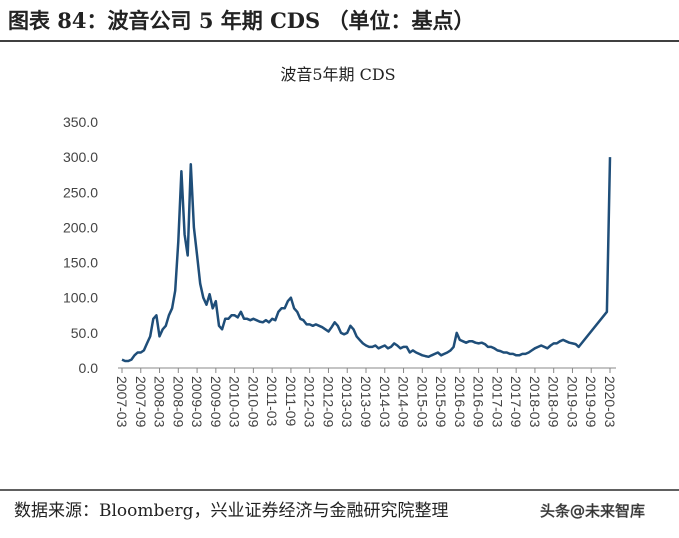 The height and width of the screenshot is (538, 679). Describe the element at coordinates (572, 402) in the screenshot. I see `x-tick-label: 2019-03` at that location.